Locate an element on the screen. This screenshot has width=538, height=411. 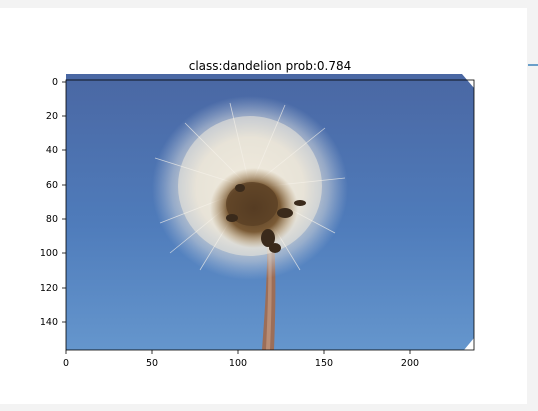
x-tick-label: 50 is located at coordinates (152, 363).